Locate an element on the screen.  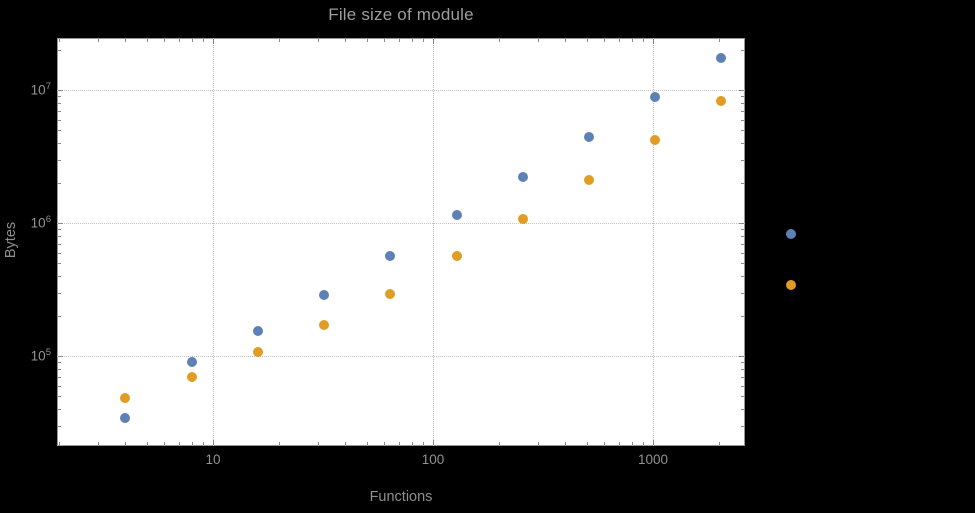
x-tick-label: 1000 is located at coordinates (653, 459).